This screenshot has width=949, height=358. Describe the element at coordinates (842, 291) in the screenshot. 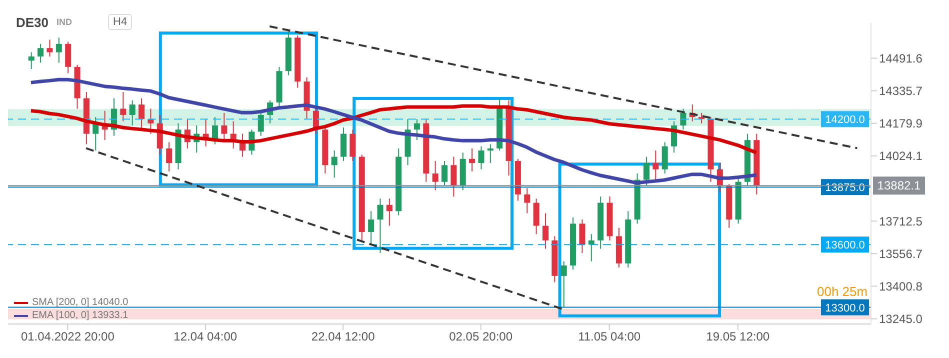

I see `annotation: 00h 25m` at that location.